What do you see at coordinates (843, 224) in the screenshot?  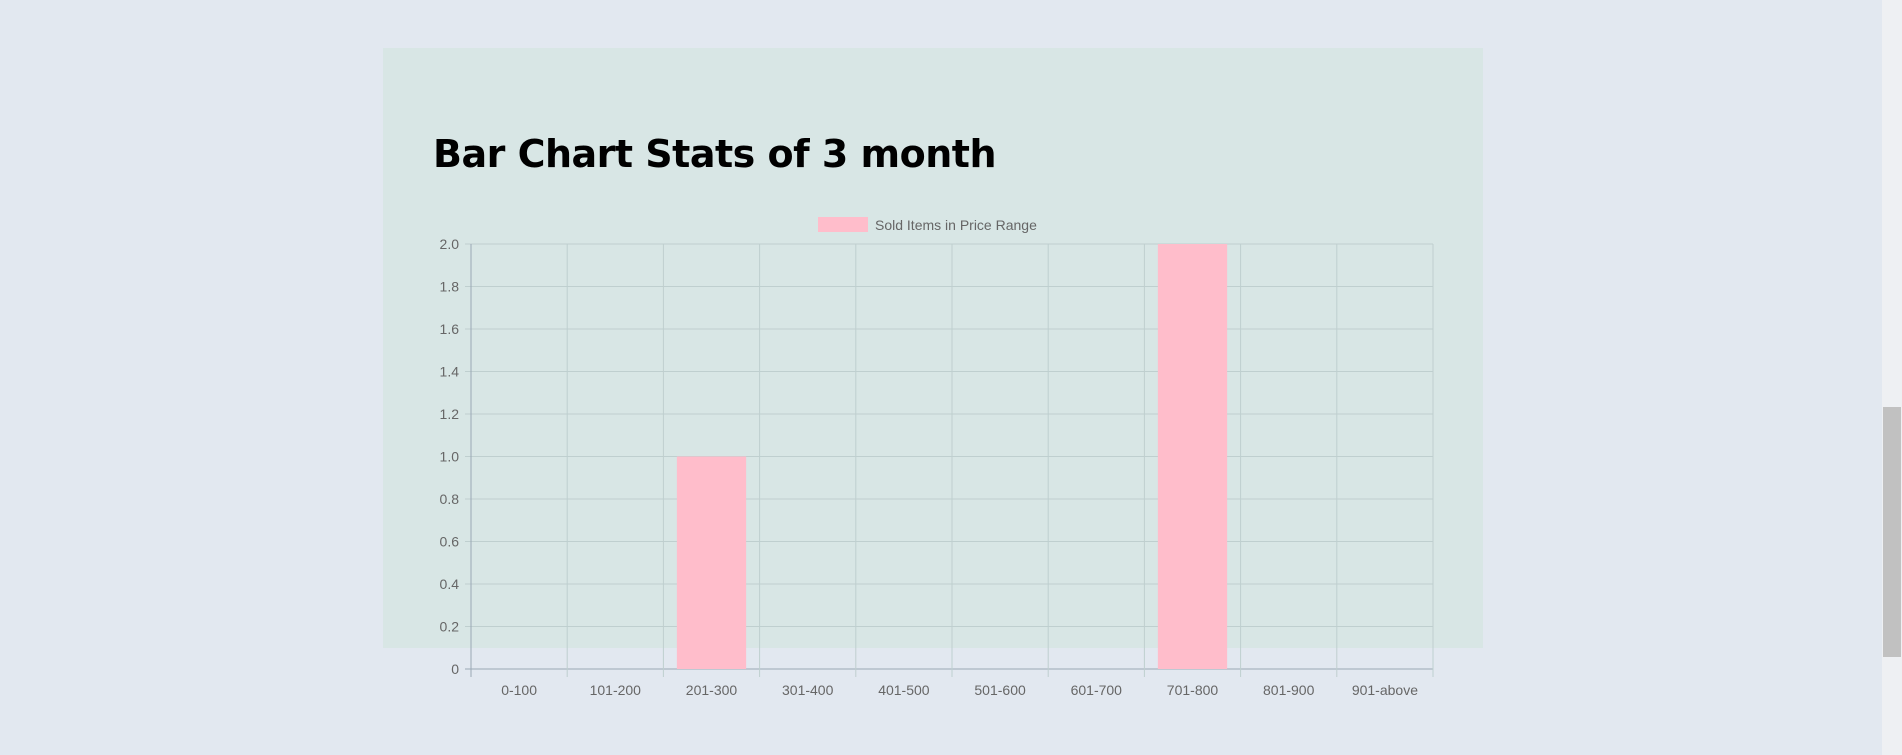 I see `legend-swatch` at bounding box center [843, 224].